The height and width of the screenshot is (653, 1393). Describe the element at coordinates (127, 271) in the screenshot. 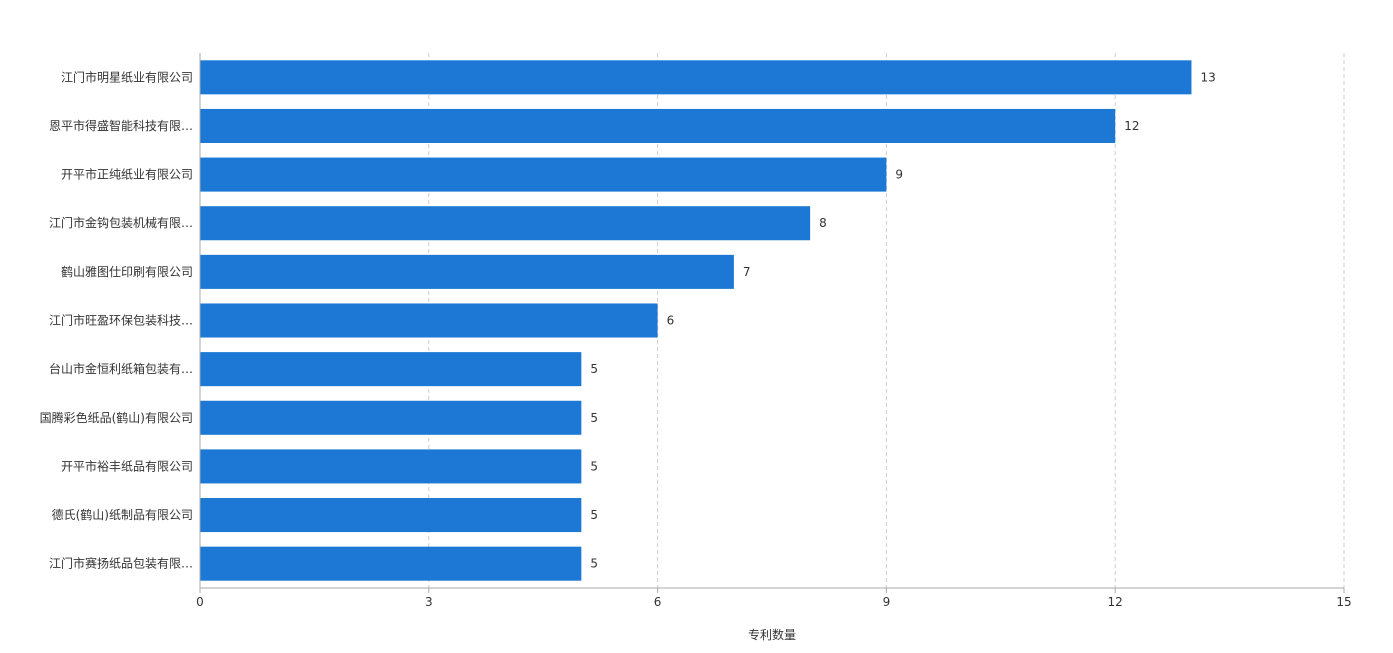

I see `category-label: 鹤山雅图仕印刷有限公司` at that location.